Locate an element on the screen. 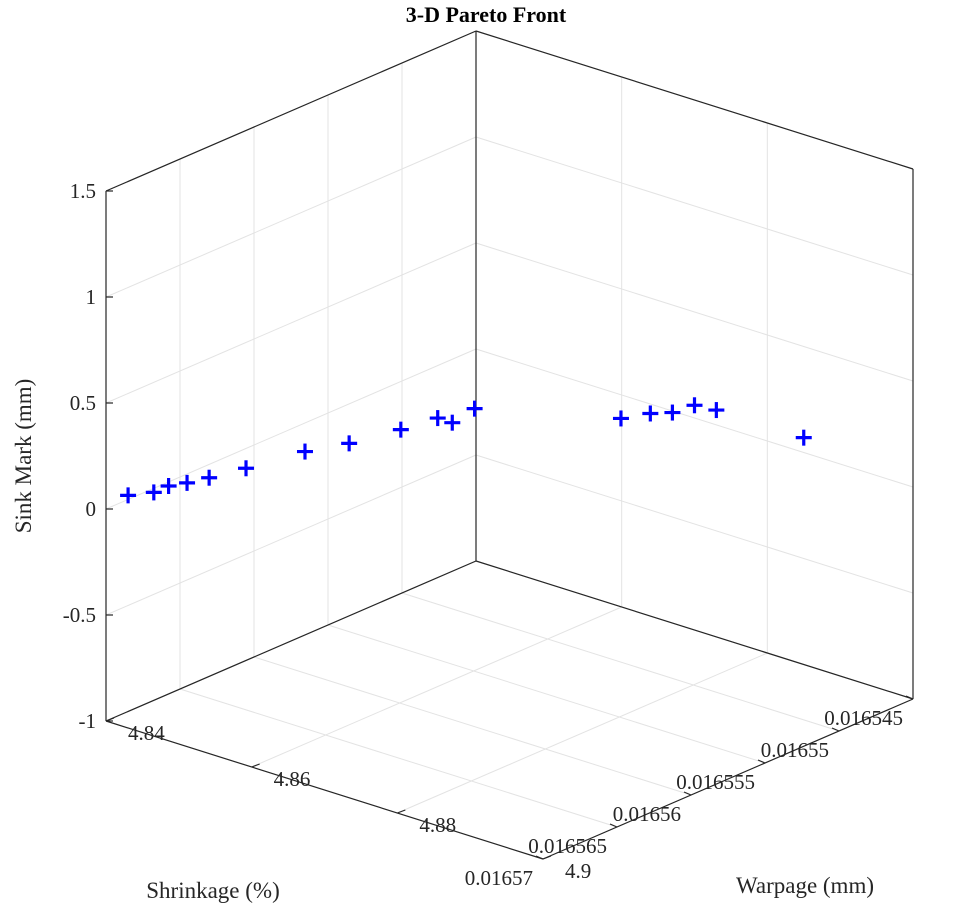 The height and width of the screenshot is (910, 967). y-tick-label: 4.9 is located at coordinates (578, 871).